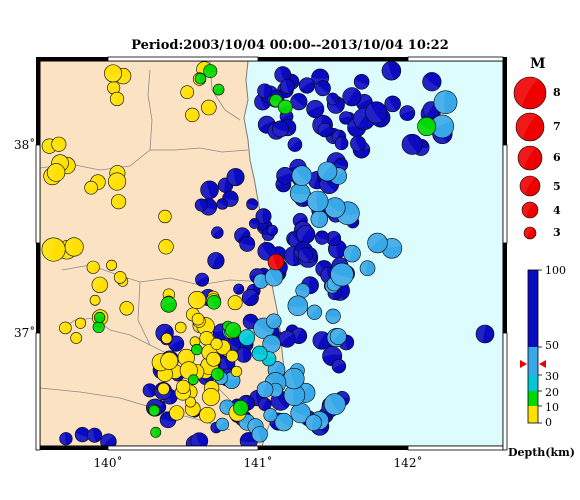  What do you see at coordinates (552, 392) in the screenshot?
I see `depth-tick-20: 20` at bounding box center [552, 392].